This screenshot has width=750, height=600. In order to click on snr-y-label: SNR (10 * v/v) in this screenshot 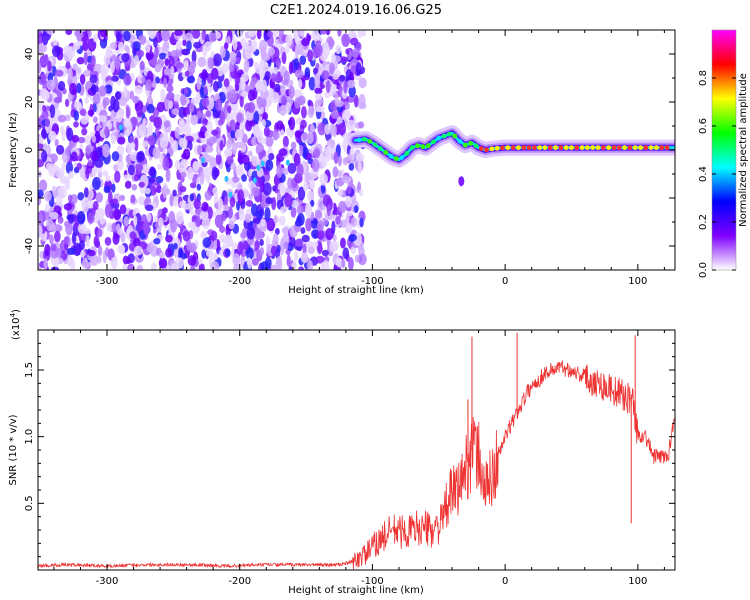, I will do `click(13, 449)`.